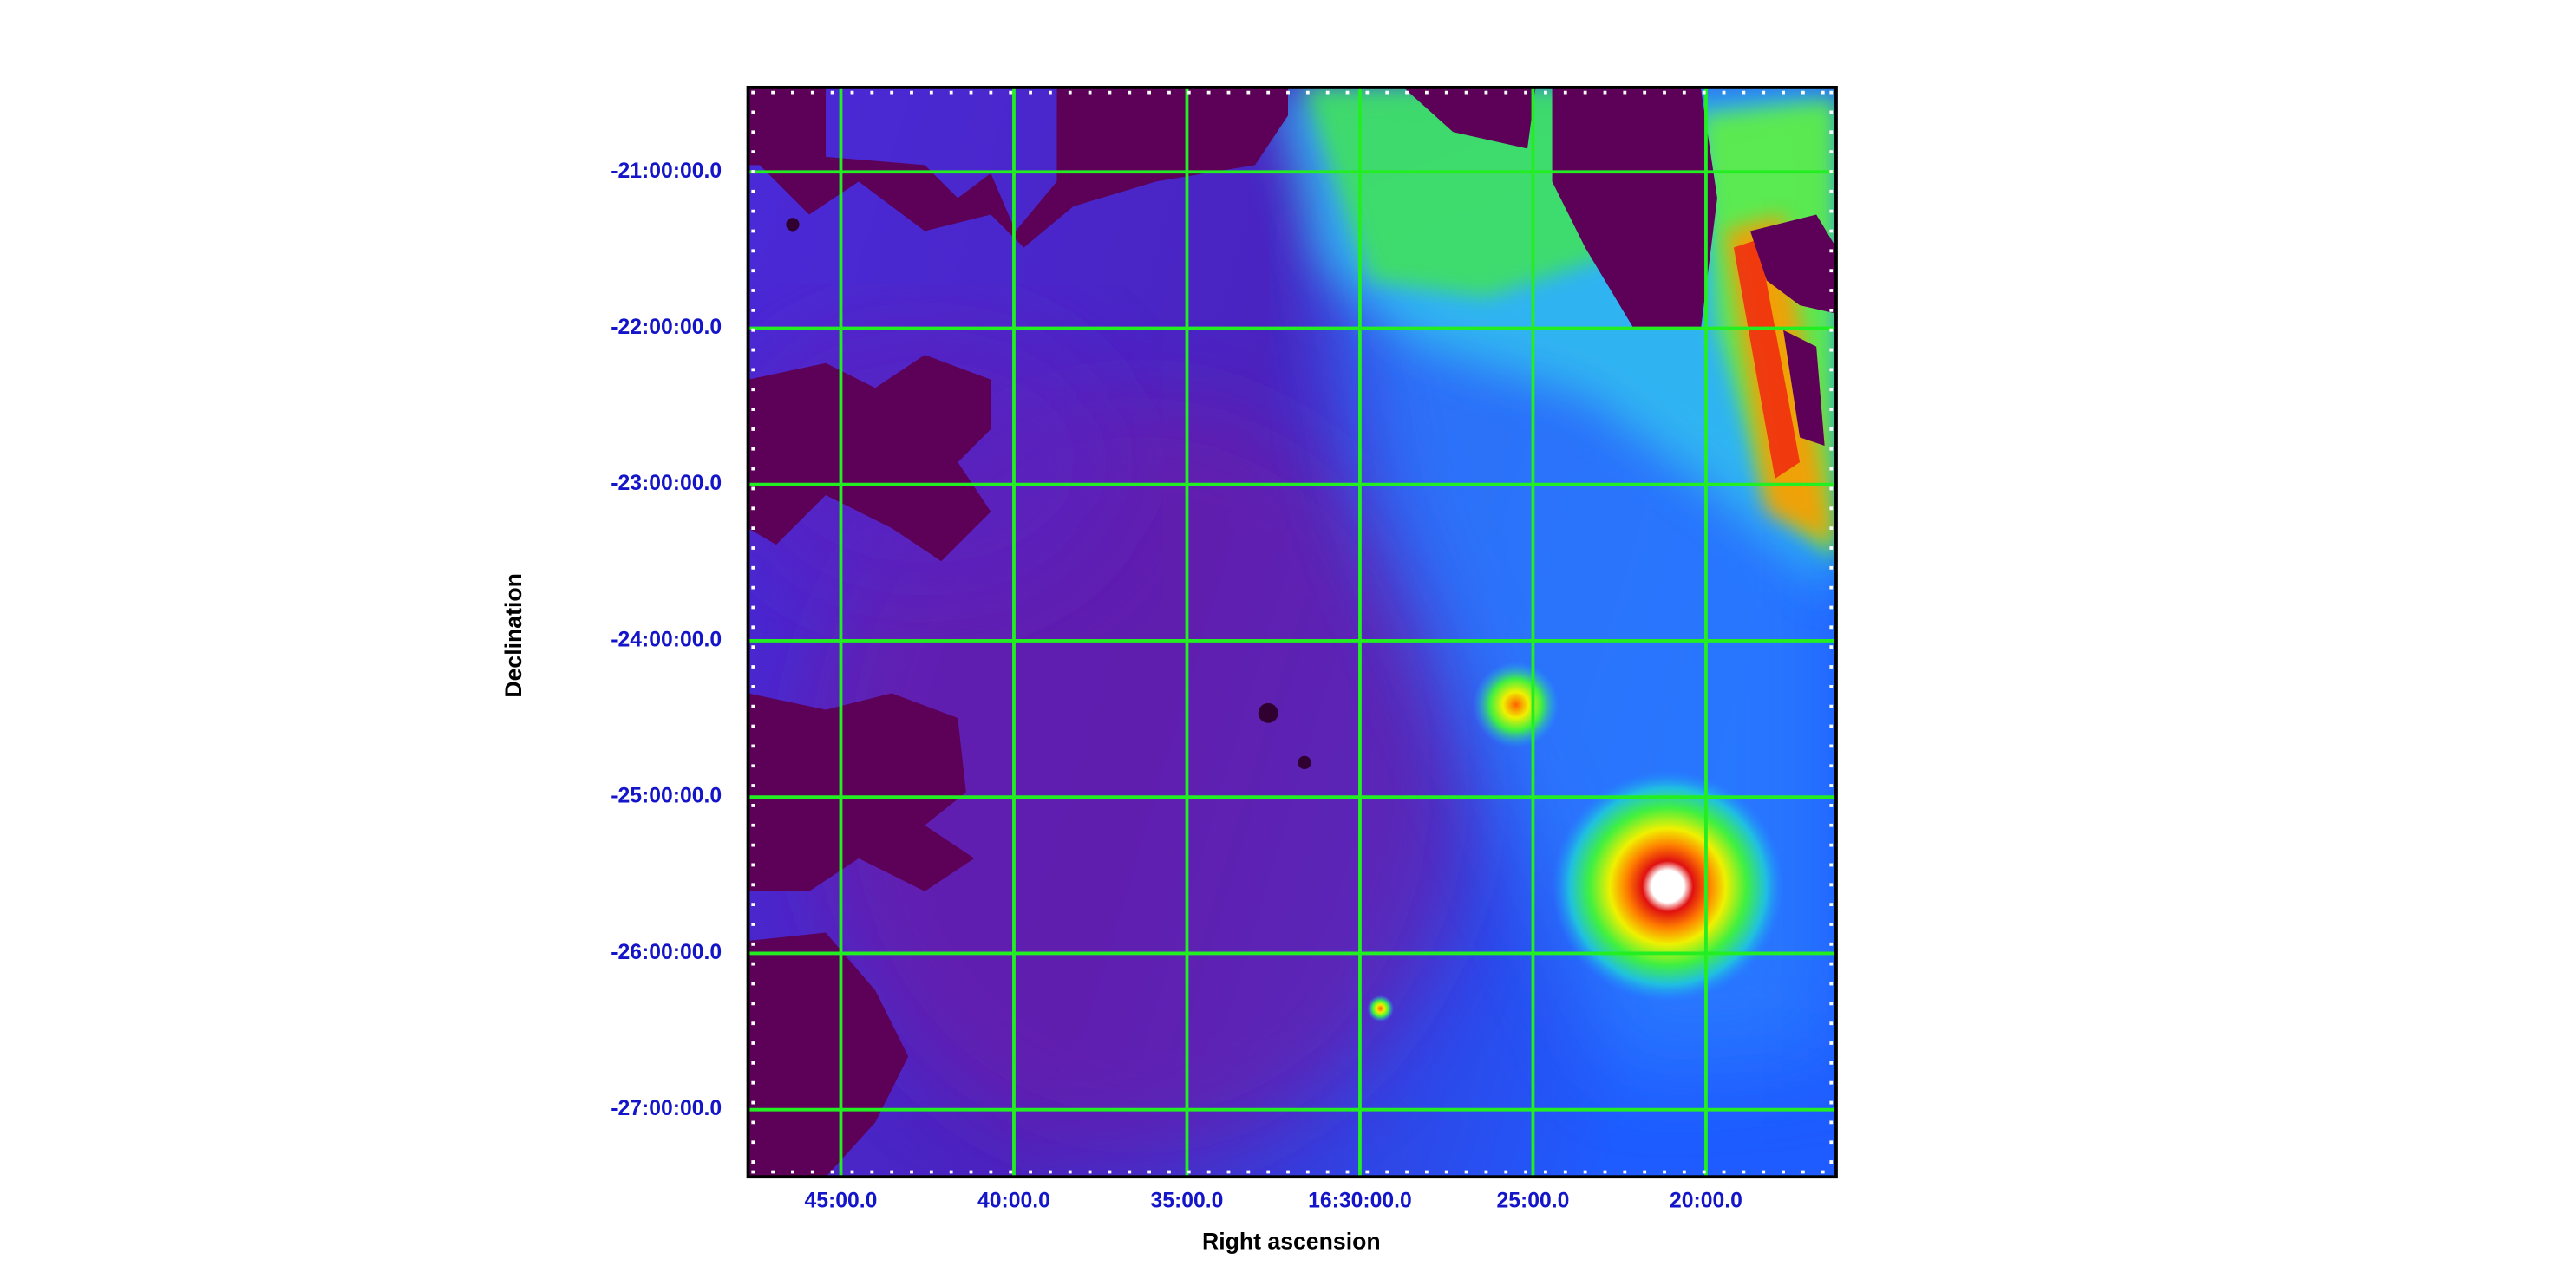 The image size is (2576, 1266). I want to click on y-tick-label: -25:00:00.0, so click(666, 797).